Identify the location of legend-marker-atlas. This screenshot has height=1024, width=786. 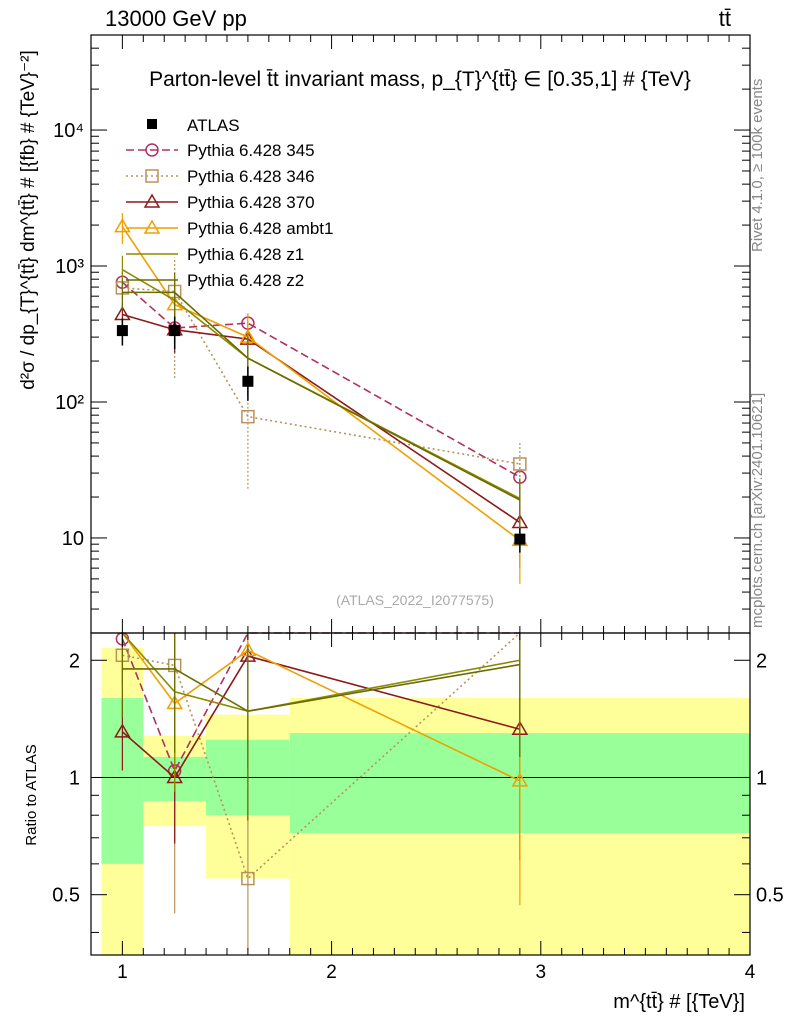
(152, 124).